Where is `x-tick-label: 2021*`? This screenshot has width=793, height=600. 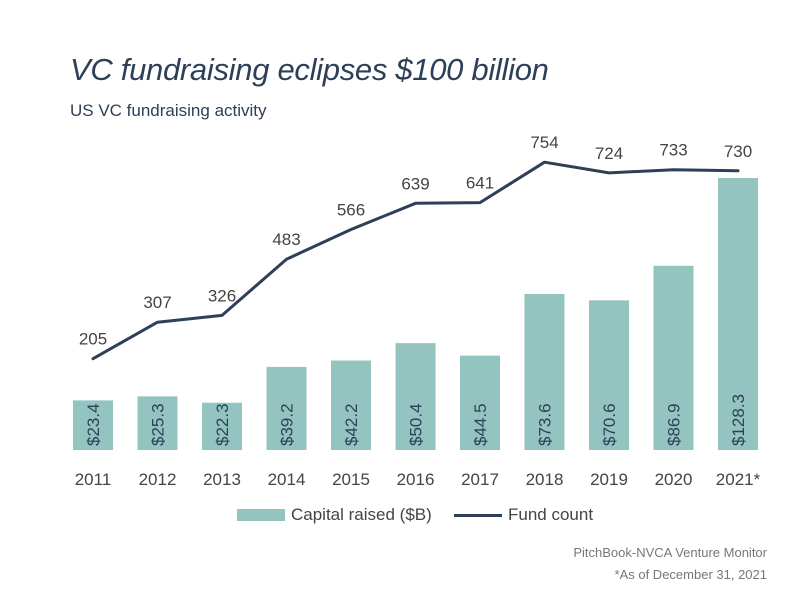
x-tick-label: 2021* is located at coordinates (738, 479).